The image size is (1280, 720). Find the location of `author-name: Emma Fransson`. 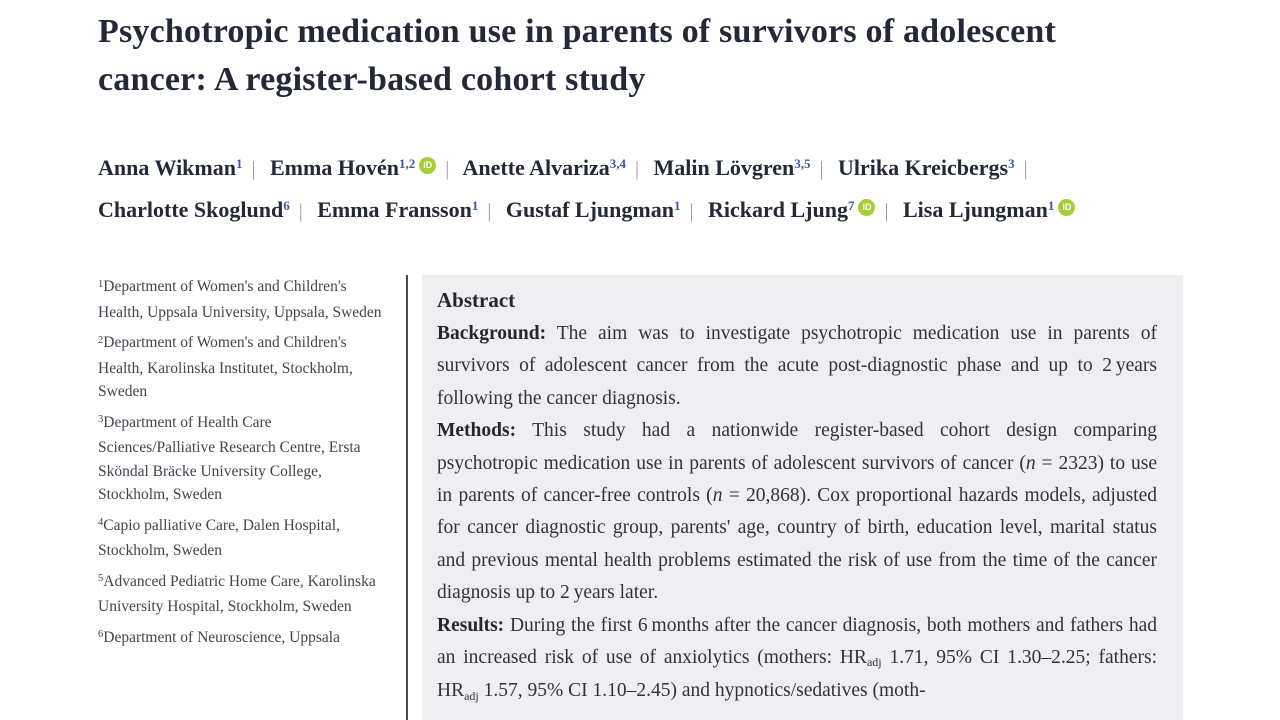

author-name: Emma Fransson is located at coordinates (394, 209).